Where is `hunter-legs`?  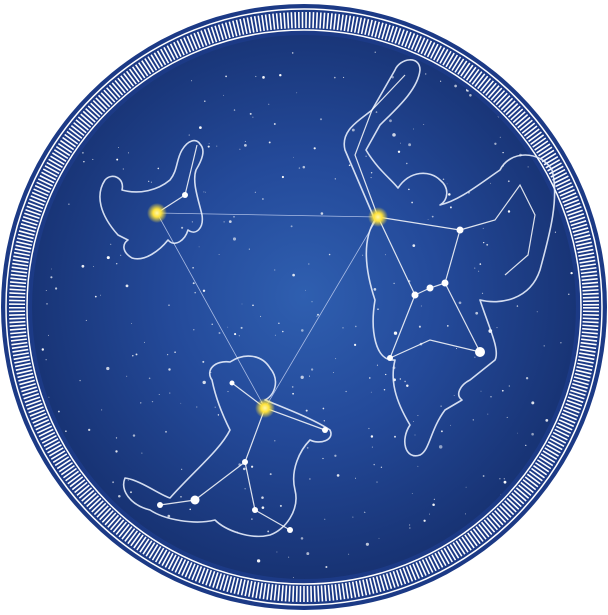 hunter-legs is located at coordinates (435, 321).